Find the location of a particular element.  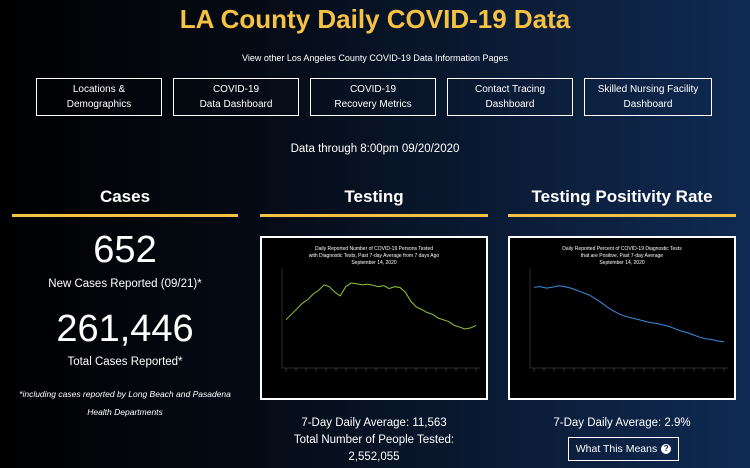

testing-heading: Testing is located at coordinates (374, 196).